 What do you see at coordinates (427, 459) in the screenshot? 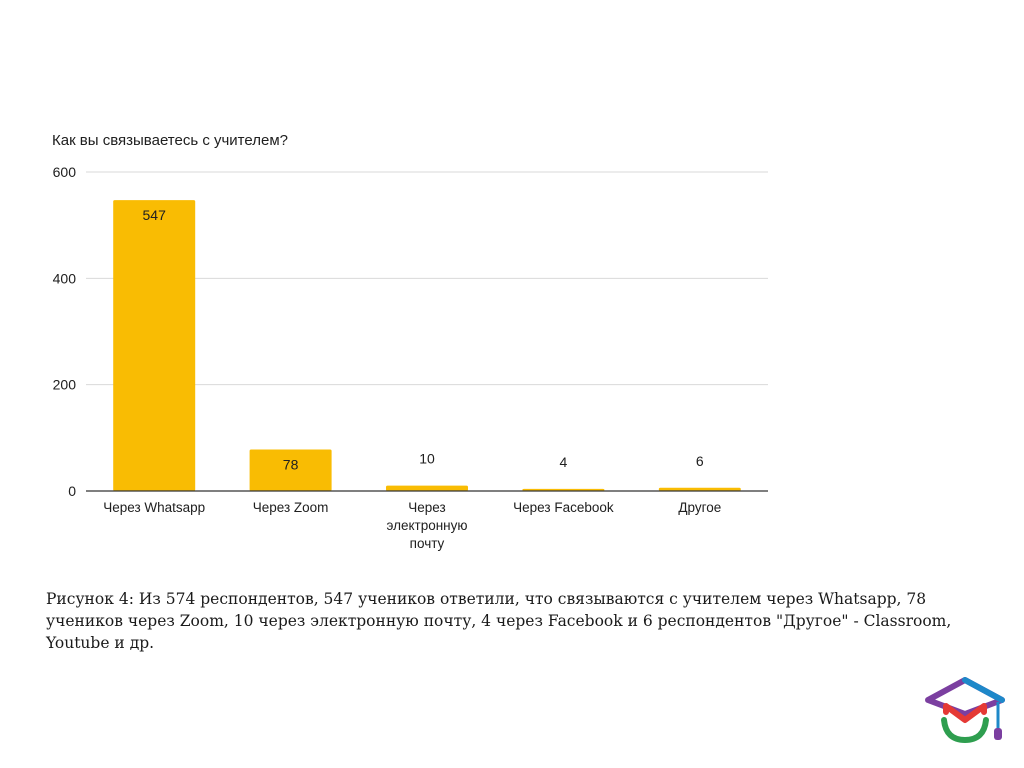
I see `data-label: 10` at bounding box center [427, 459].